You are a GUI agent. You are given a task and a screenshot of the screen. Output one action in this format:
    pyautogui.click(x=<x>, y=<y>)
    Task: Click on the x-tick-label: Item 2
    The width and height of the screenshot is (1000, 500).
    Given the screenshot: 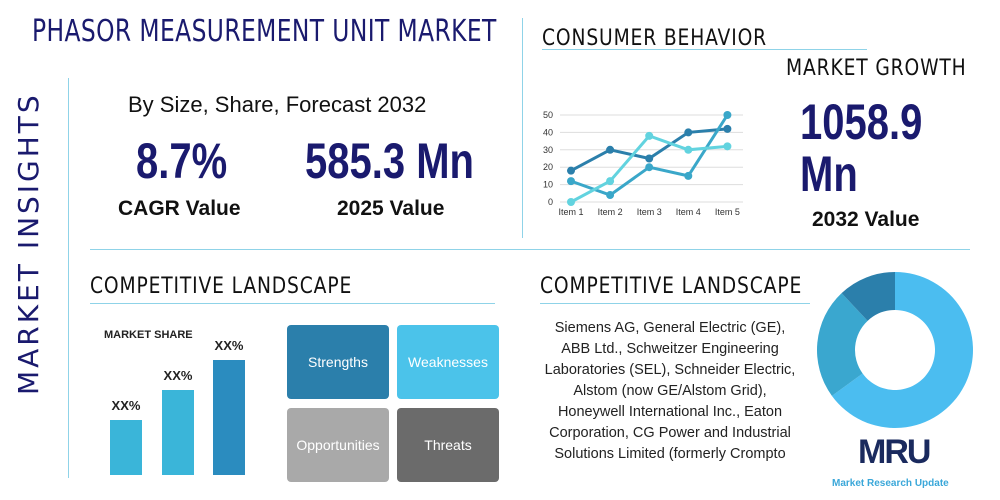 What is the action you would take?
    pyautogui.click(x=610, y=212)
    